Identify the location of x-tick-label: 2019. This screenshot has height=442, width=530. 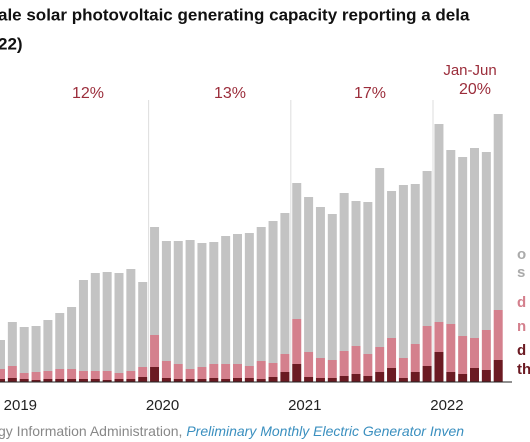
(20, 405).